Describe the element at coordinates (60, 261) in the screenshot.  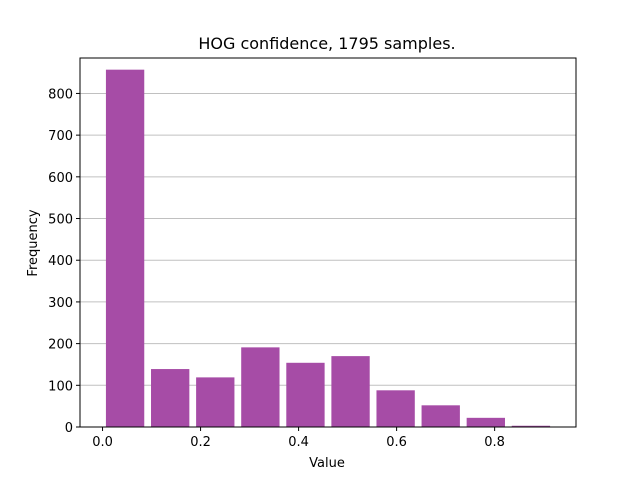
I see `y-tick-label: 400` at that location.